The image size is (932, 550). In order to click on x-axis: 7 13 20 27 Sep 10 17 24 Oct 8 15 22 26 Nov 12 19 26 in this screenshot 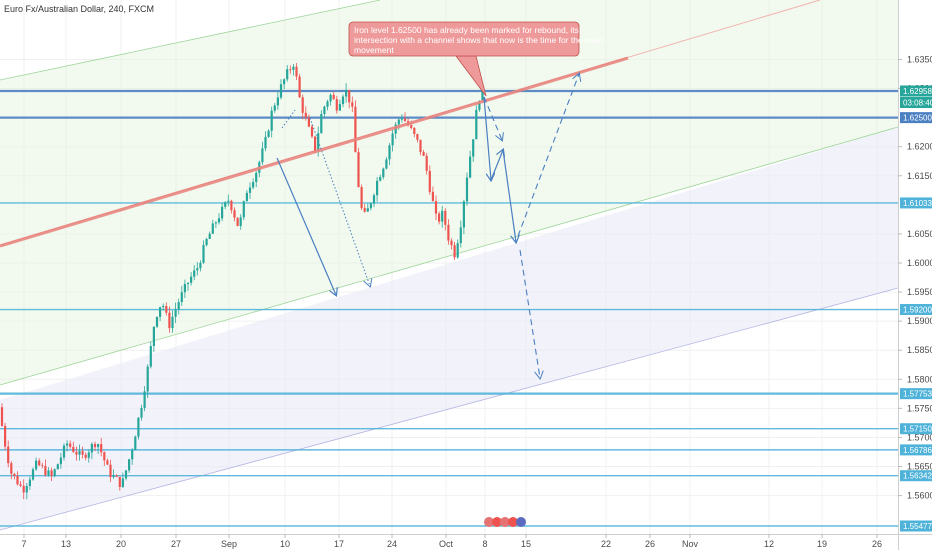, I will do `click(451, 541)`.